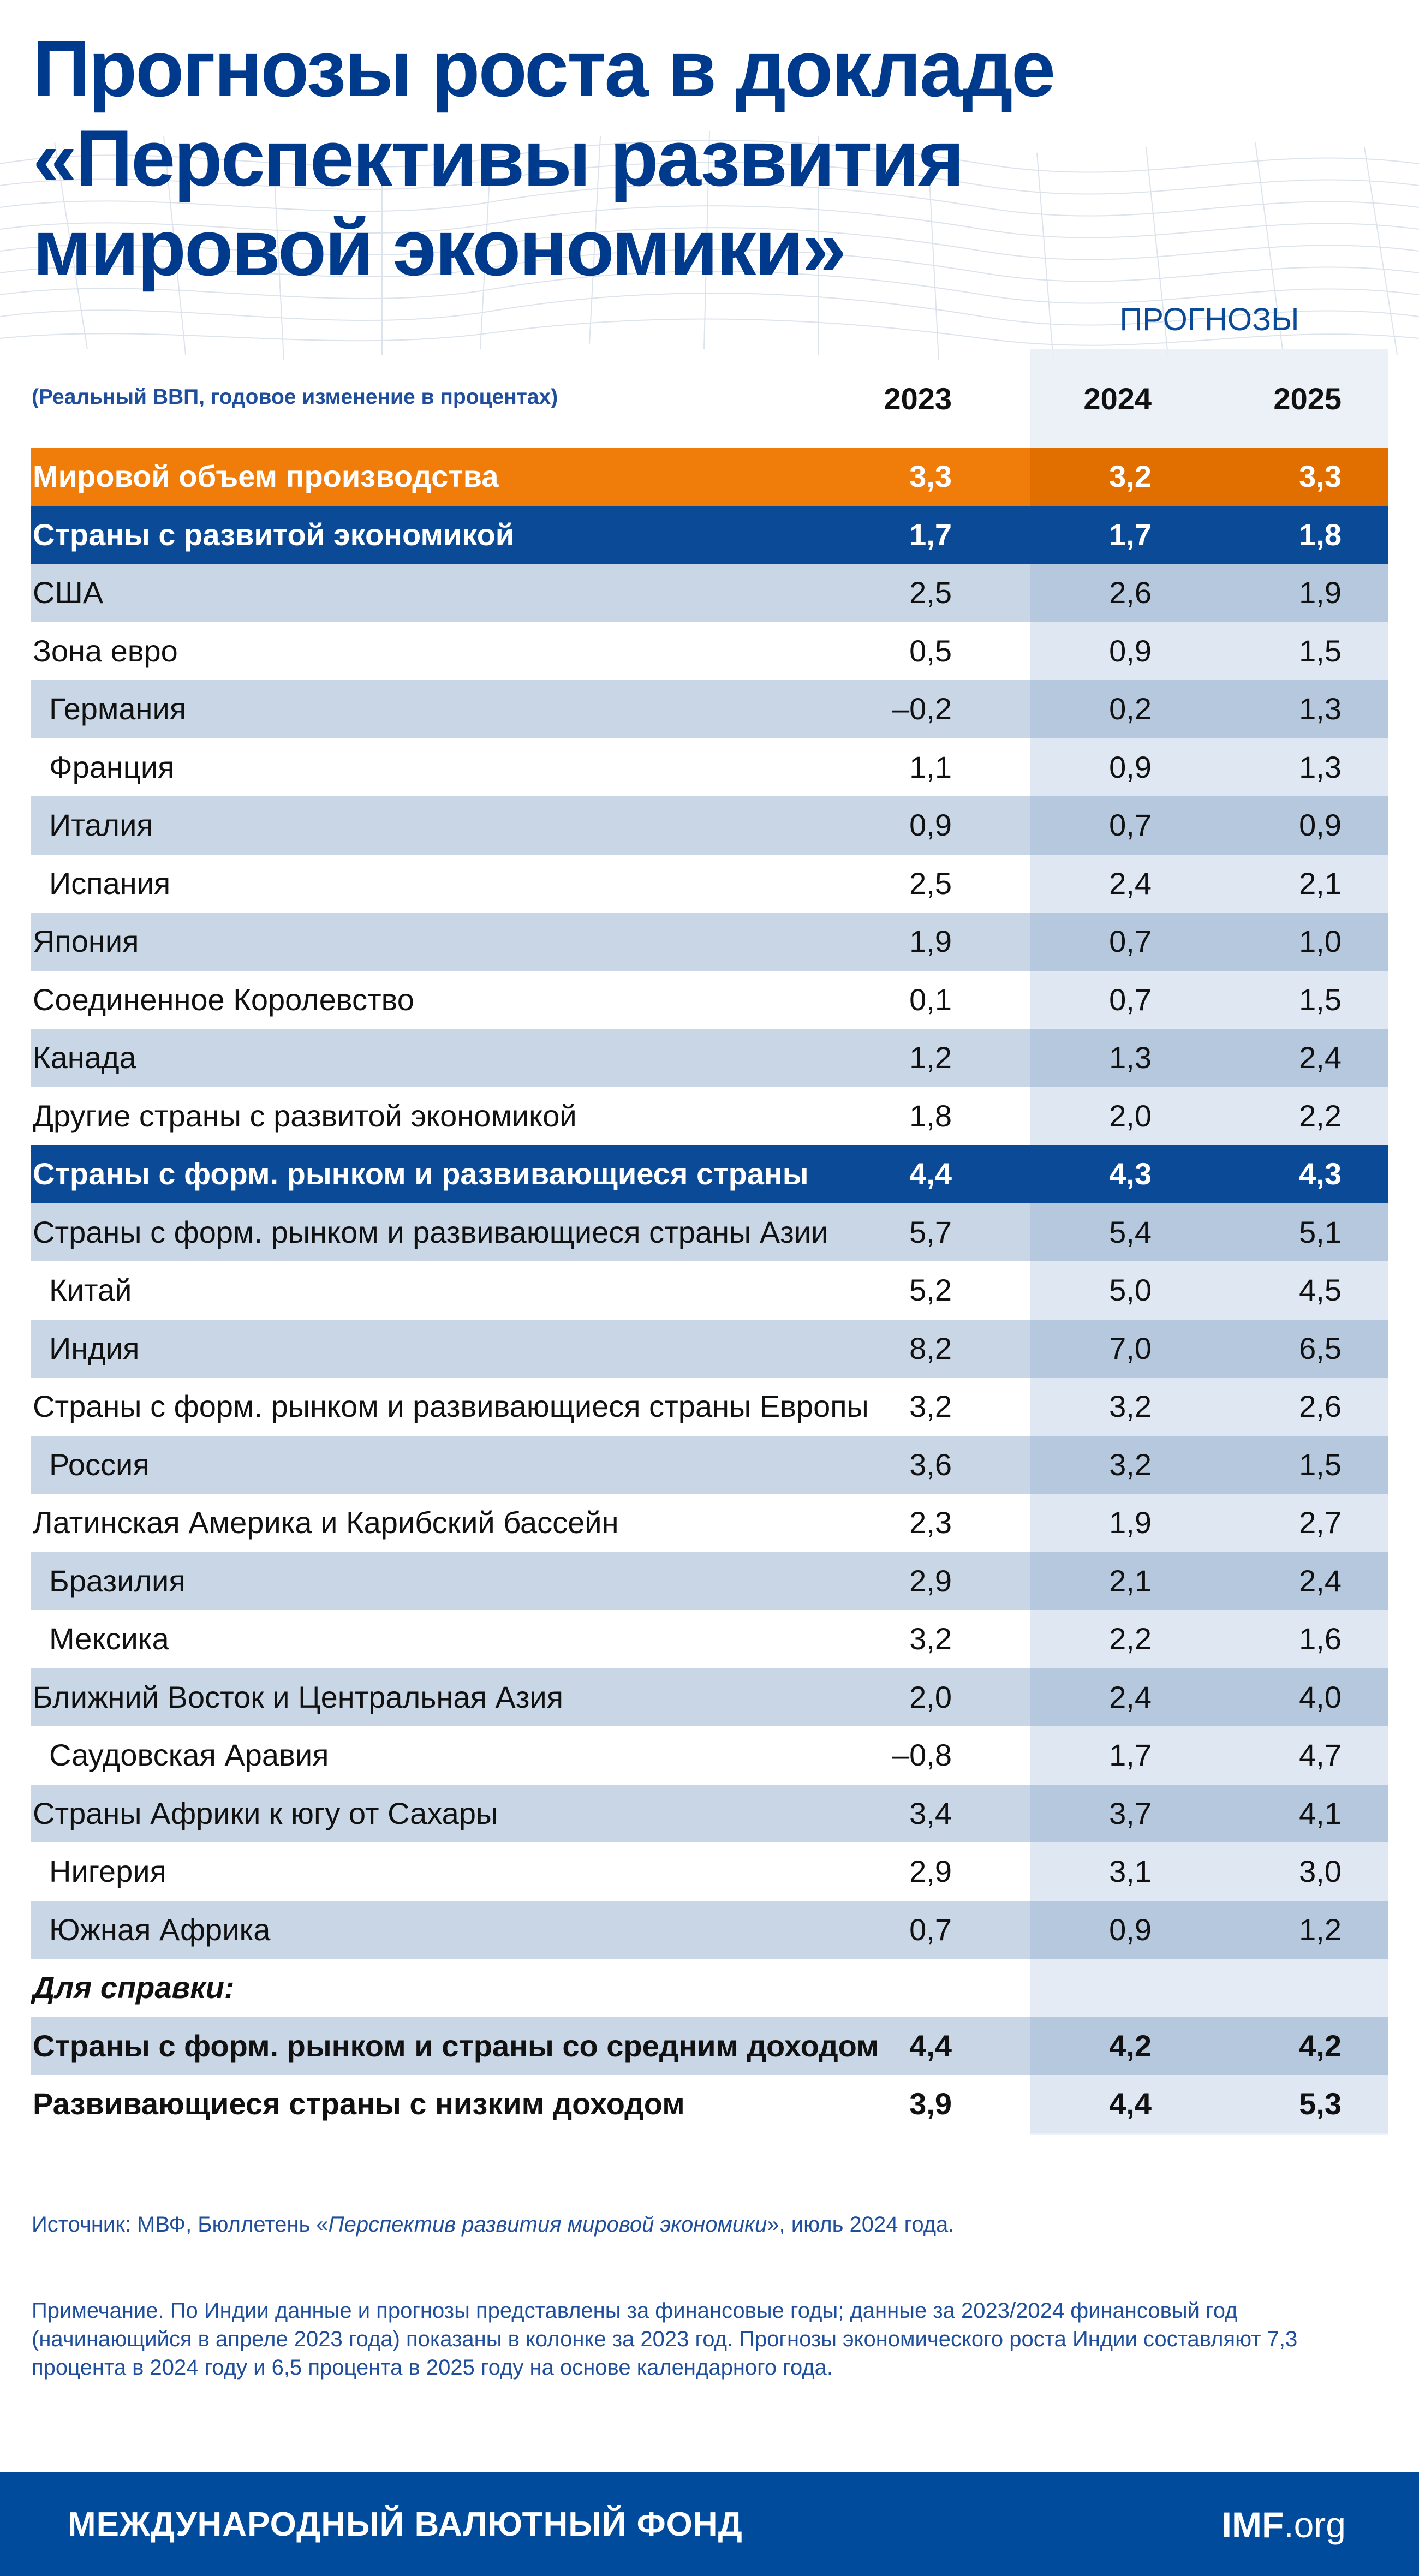 The width and height of the screenshot is (1419, 2576). Describe the element at coordinates (1130, 1813) in the screenshot. I see `value-2024: 3,7` at that location.